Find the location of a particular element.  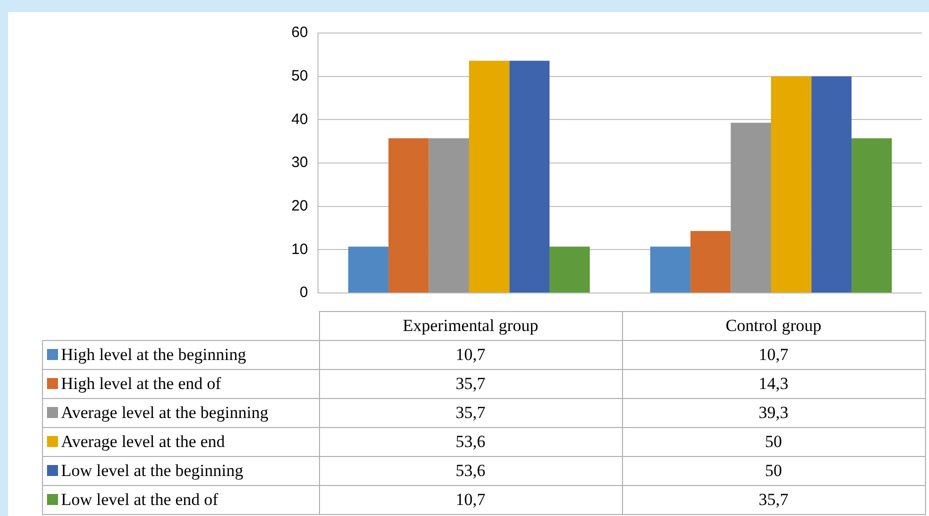

y-tick-label: 60 is located at coordinates (299, 33).